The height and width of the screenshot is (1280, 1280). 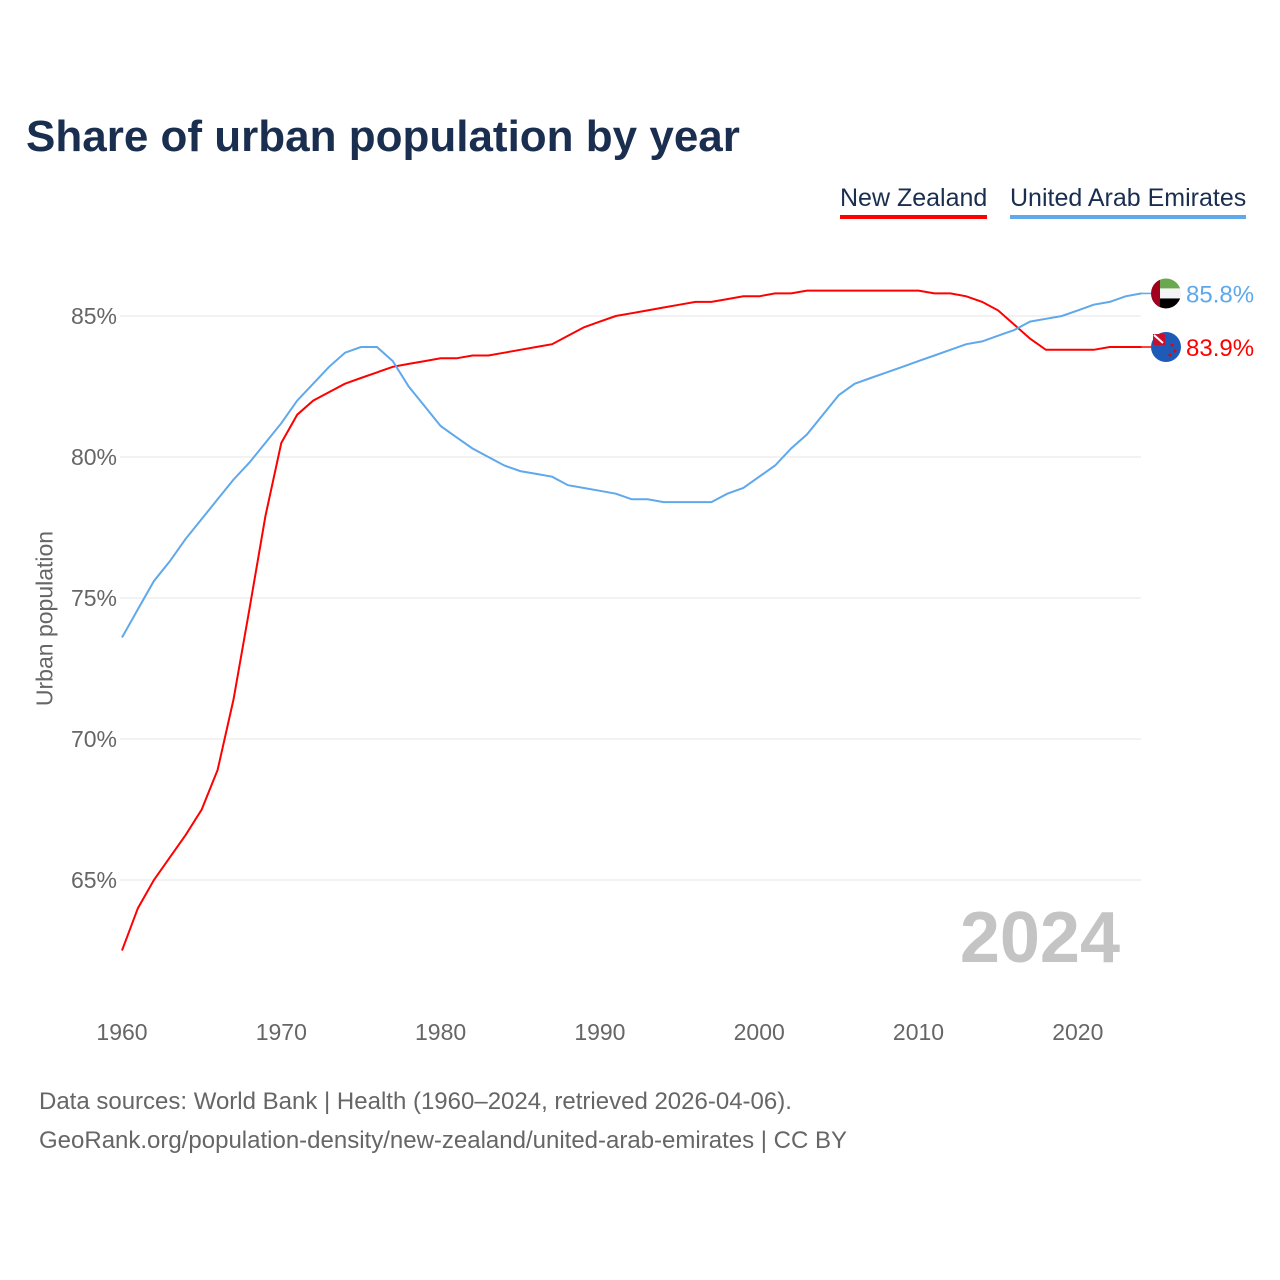 I want to click on y-tick-label: 65%, so click(x=94, y=880).